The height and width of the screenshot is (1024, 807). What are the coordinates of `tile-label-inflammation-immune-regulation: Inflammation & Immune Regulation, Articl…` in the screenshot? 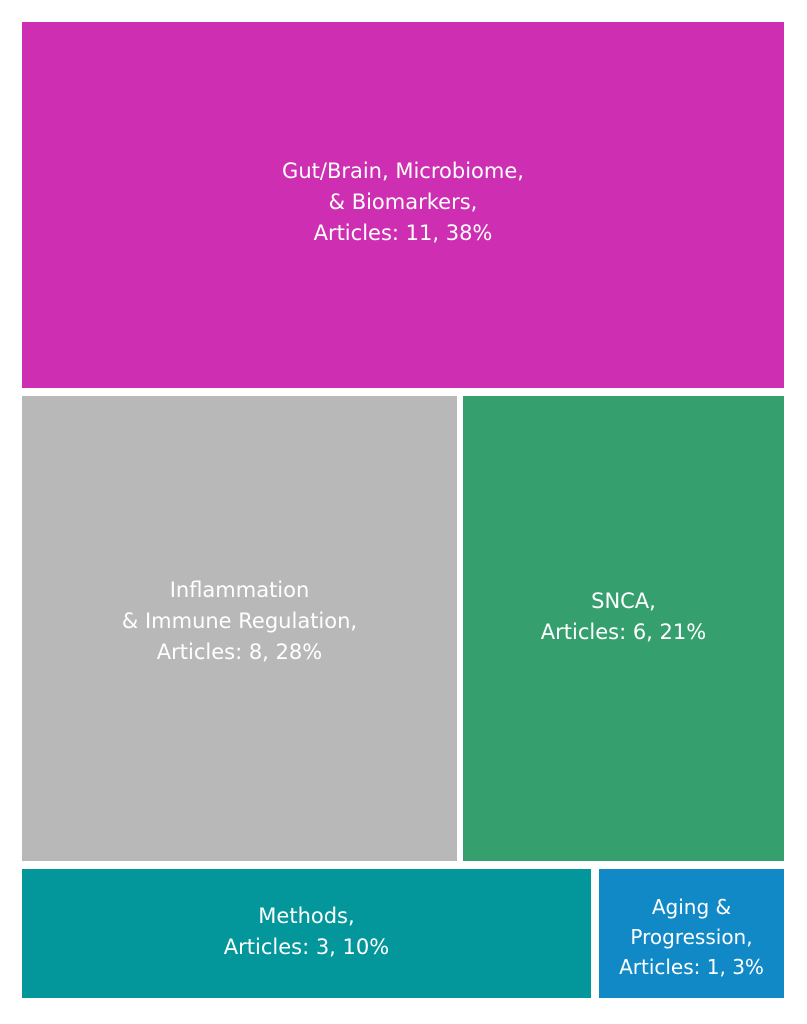 It's located at (239, 621).